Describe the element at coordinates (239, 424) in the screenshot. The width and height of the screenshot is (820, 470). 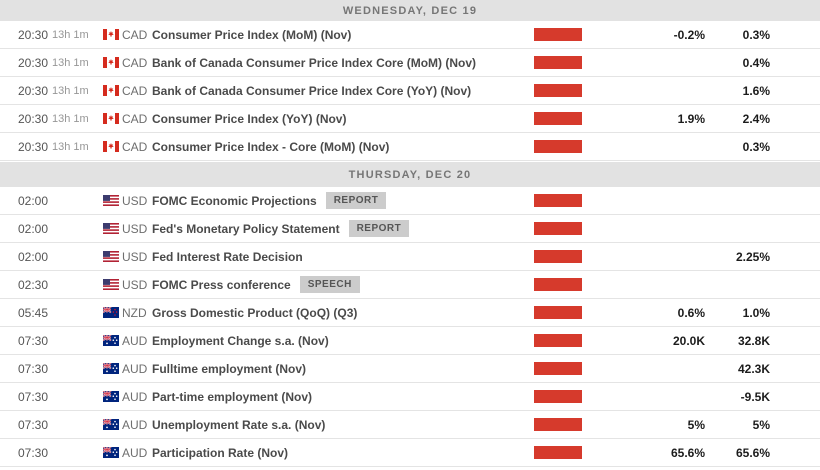
I see `event-name: Unemployment Rate s.a. (Nov)` at that location.